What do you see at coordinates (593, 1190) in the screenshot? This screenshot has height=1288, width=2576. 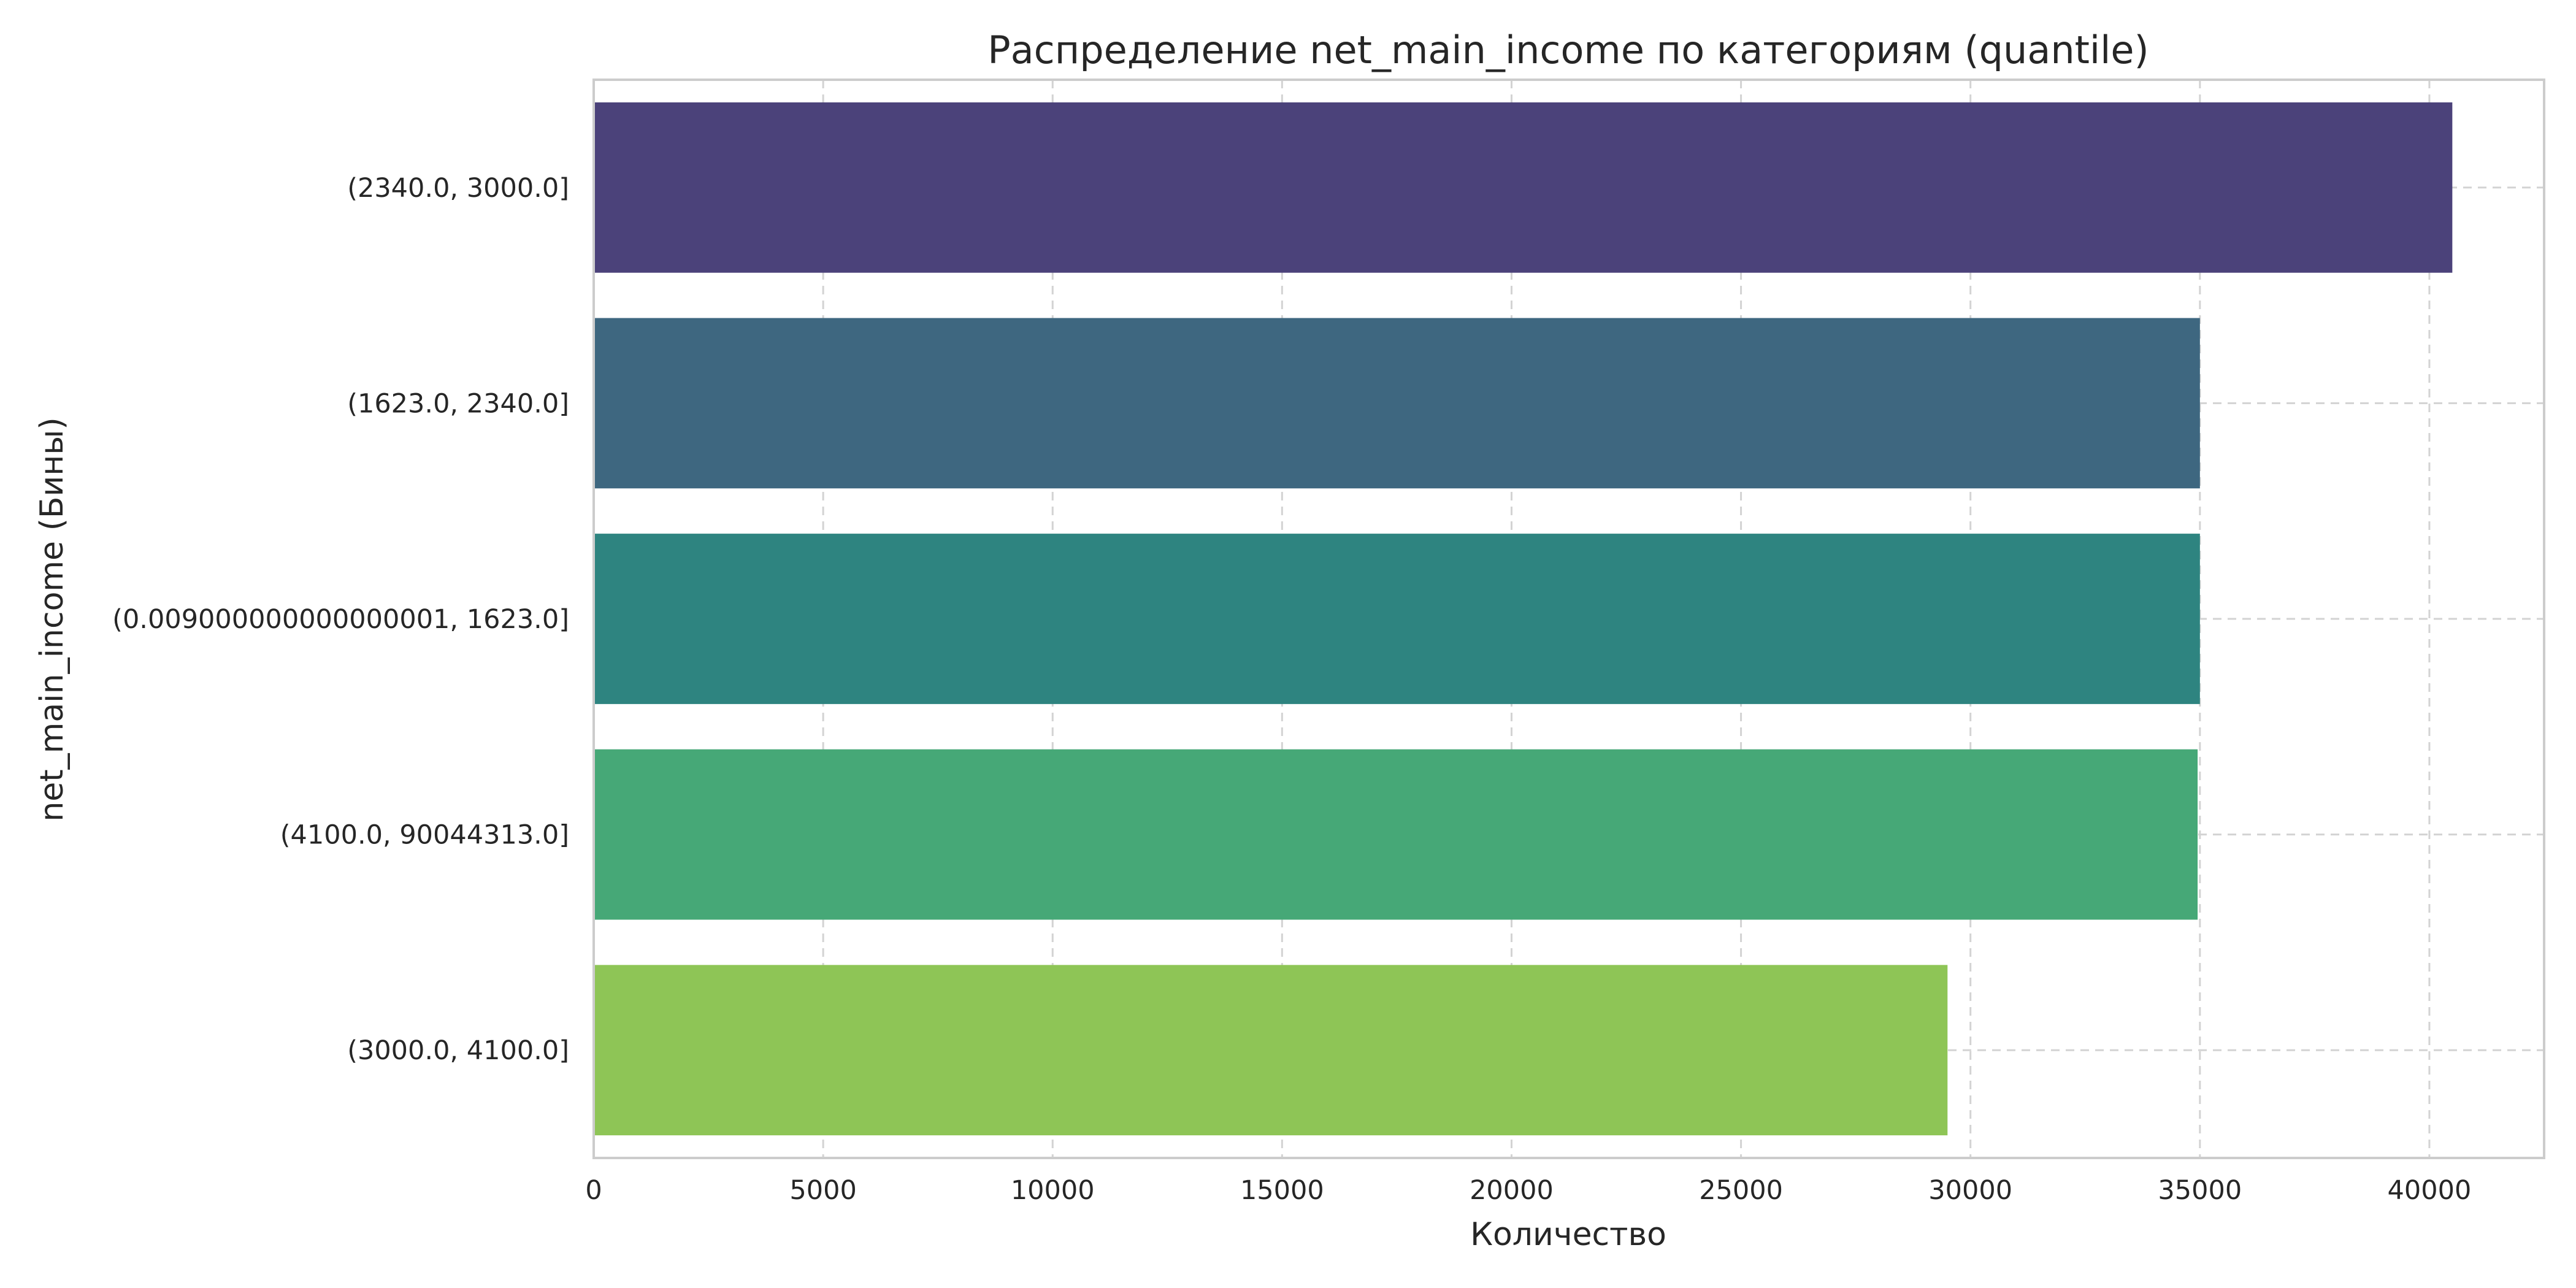 I see `x-tick-label: 0` at bounding box center [593, 1190].